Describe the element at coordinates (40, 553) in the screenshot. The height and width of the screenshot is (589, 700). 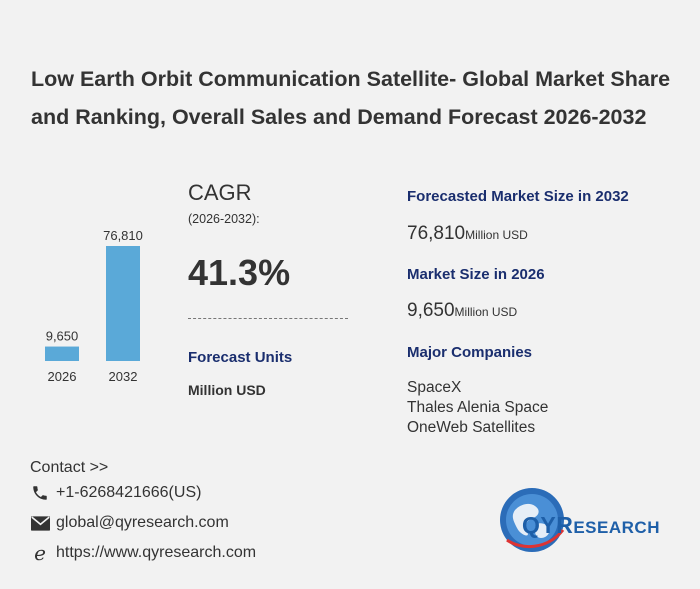
I see `browser-icon: e` at that location.